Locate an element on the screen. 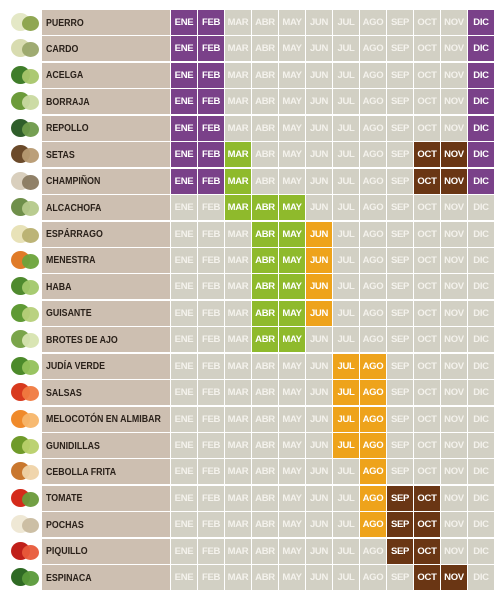 This screenshot has height=600, width=504. cebolla-frita-ago-cell: AGO is located at coordinates (373, 472).